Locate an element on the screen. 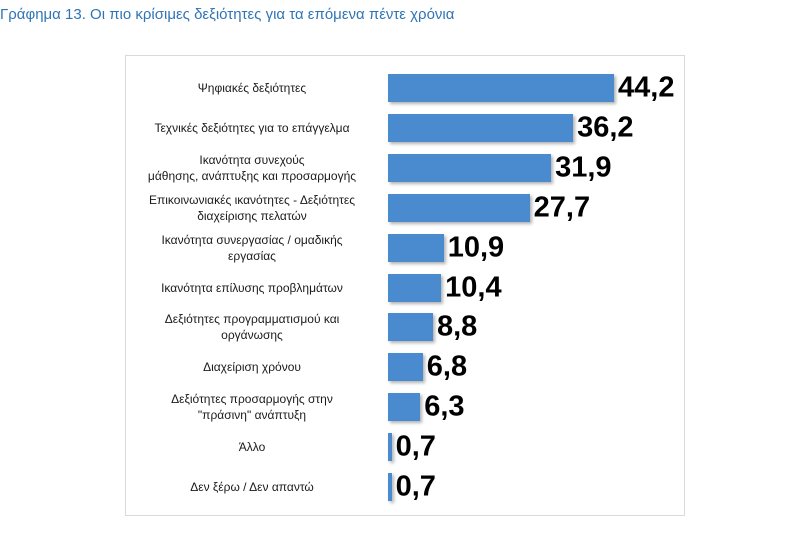  value-label: 31,9 is located at coordinates (583, 167).